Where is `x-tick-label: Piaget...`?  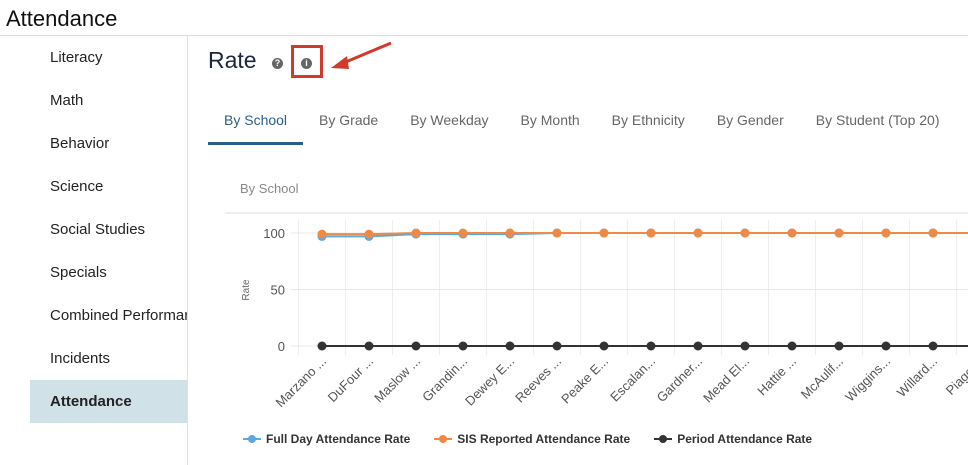 x-tick-label: Piaget... is located at coordinates (955, 376).